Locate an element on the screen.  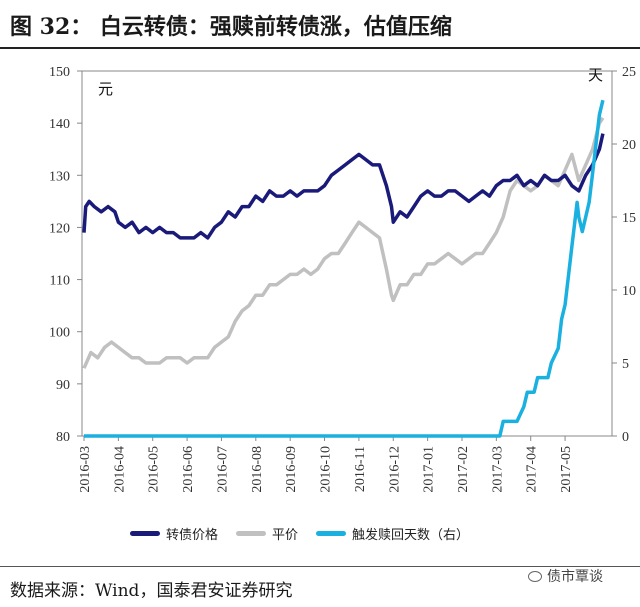
wechat-icon is located at coordinates (535, 576).